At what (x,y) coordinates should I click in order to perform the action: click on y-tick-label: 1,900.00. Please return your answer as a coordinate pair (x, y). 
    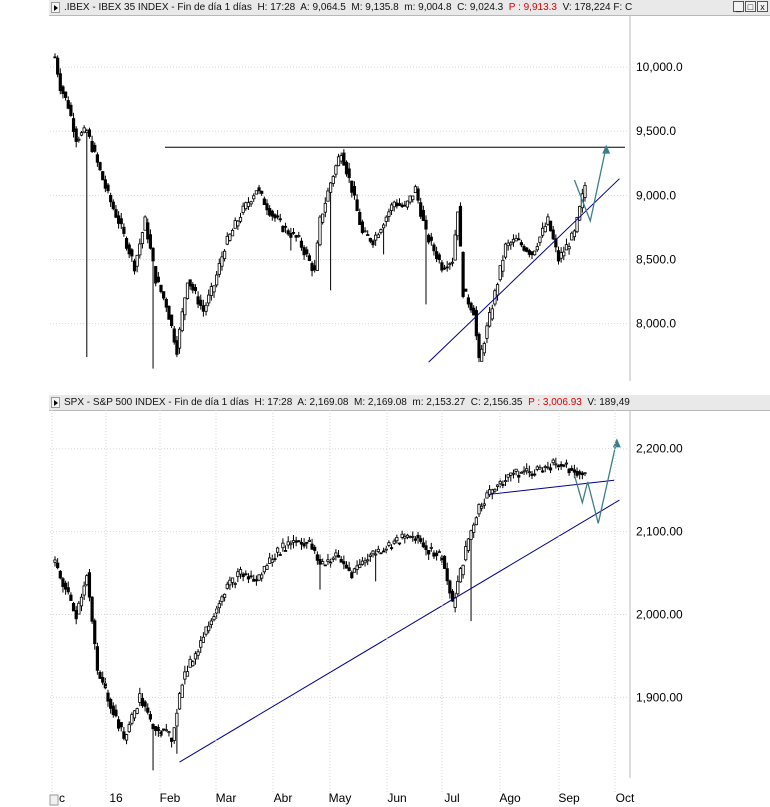
    Looking at the image, I should click on (659, 697).